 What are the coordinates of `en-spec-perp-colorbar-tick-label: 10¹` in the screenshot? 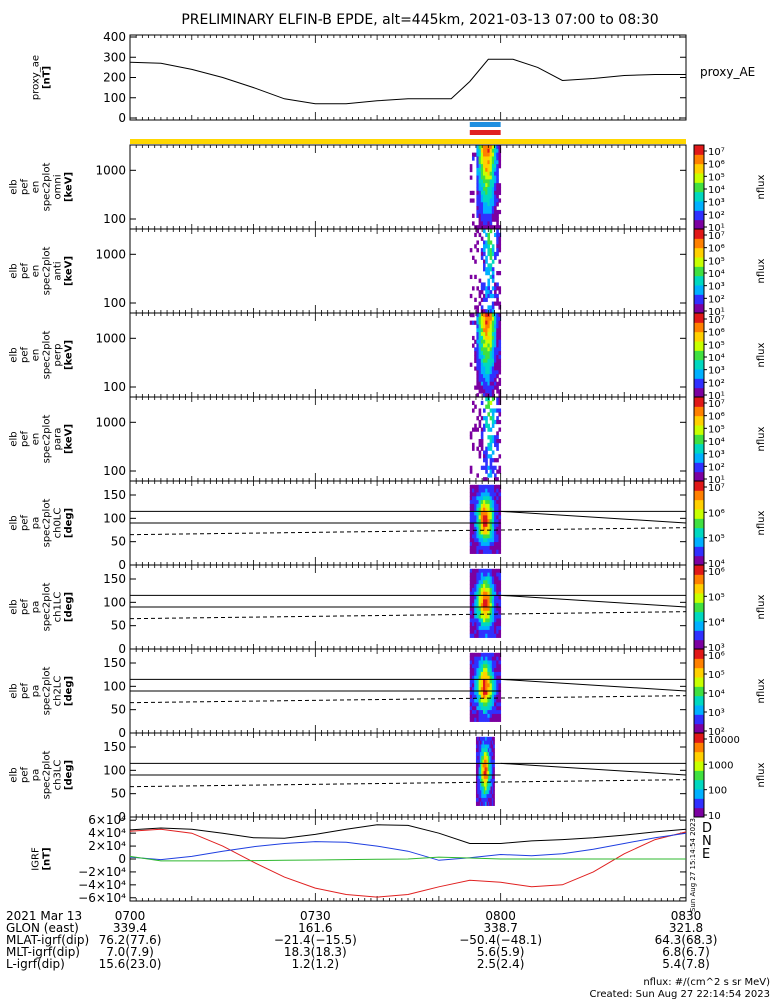 It's located at (716, 396).